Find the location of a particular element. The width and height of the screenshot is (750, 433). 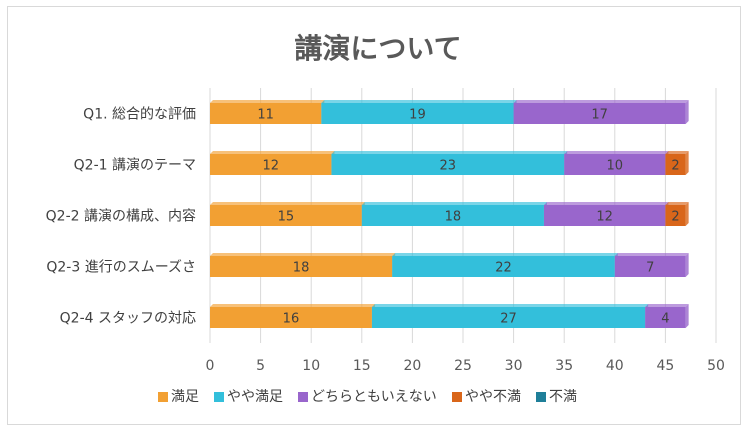

x-tick-label: 0 is located at coordinates (210, 366).